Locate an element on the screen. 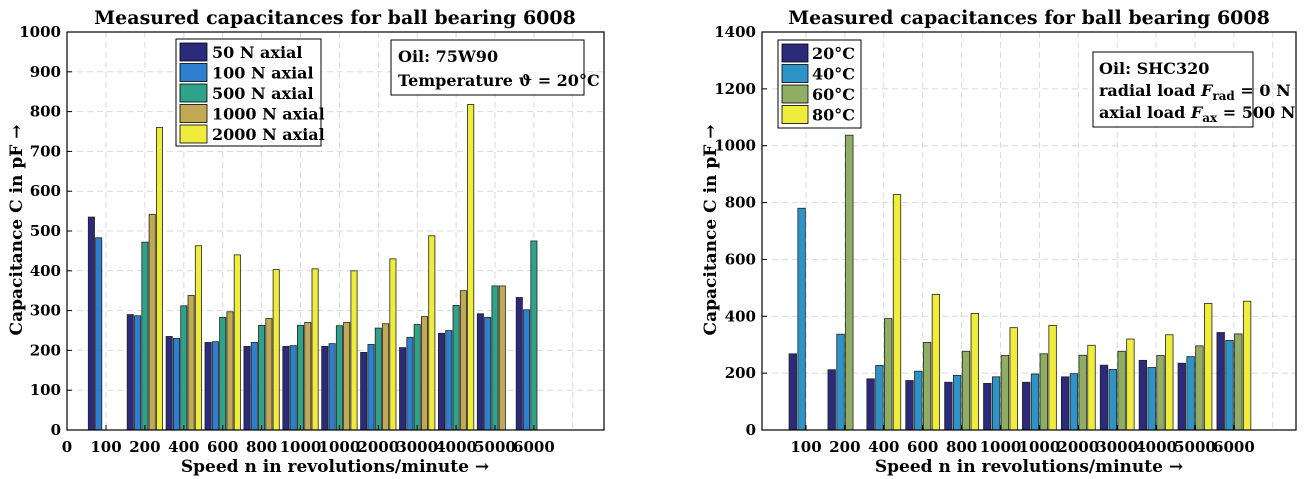 This screenshot has height=479, width=1310. y-tick-labels: 0 100 200 300 400 500 600 700 800 900 1000 is located at coordinates (40, 231).